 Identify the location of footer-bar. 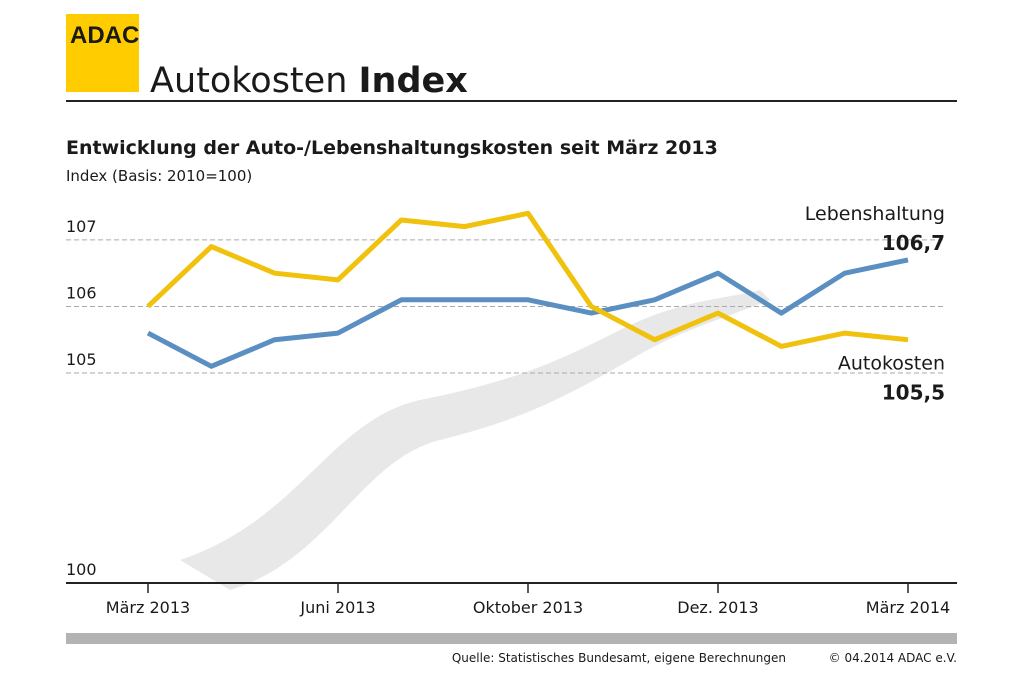
(511, 638).